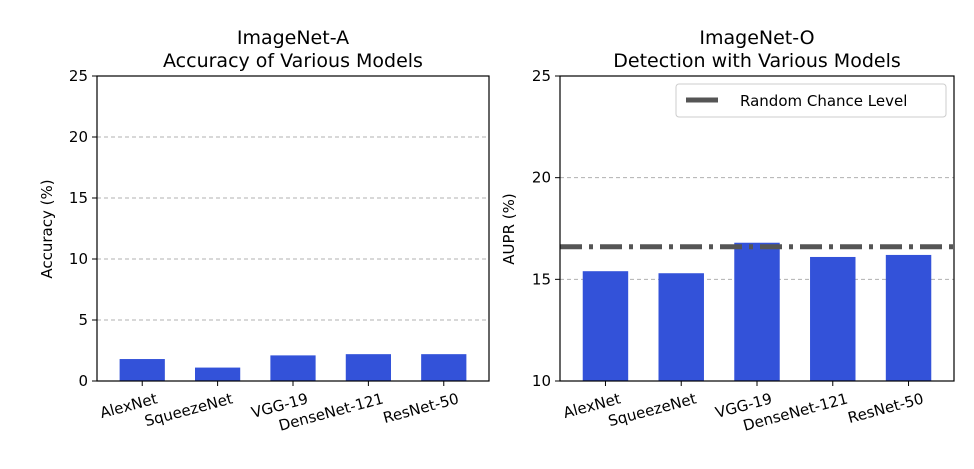 This screenshot has width=974, height=469. What do you see at coordinates (509, 228) in the screenshot?
I see `y-axis-label: AUPR (%)` at bounding box center [509, 228].